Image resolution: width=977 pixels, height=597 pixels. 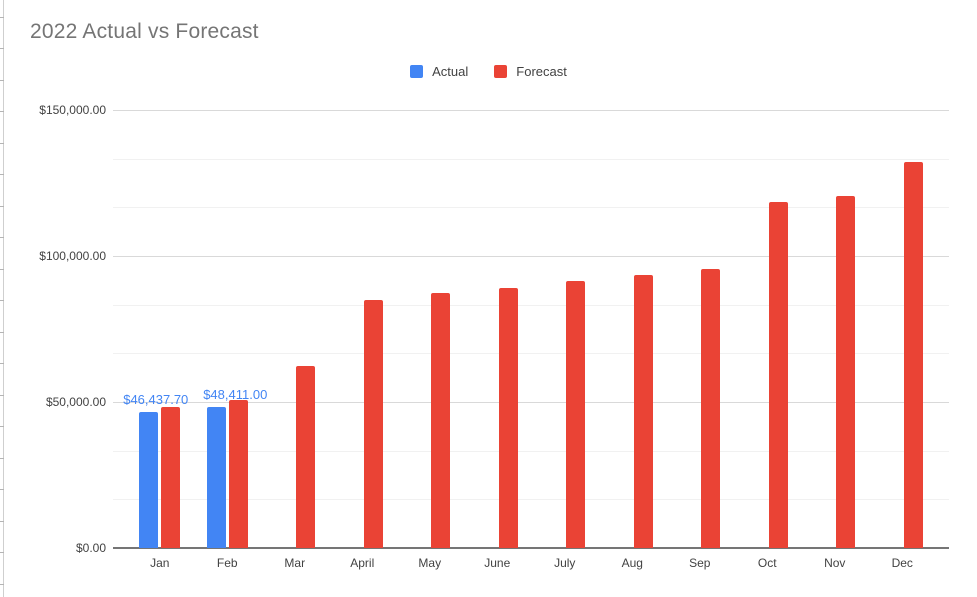 What do you see at coordinates (778, 374) in the screenshot?
I see `bar-forecast-oct` at bounding box center [778, 374].